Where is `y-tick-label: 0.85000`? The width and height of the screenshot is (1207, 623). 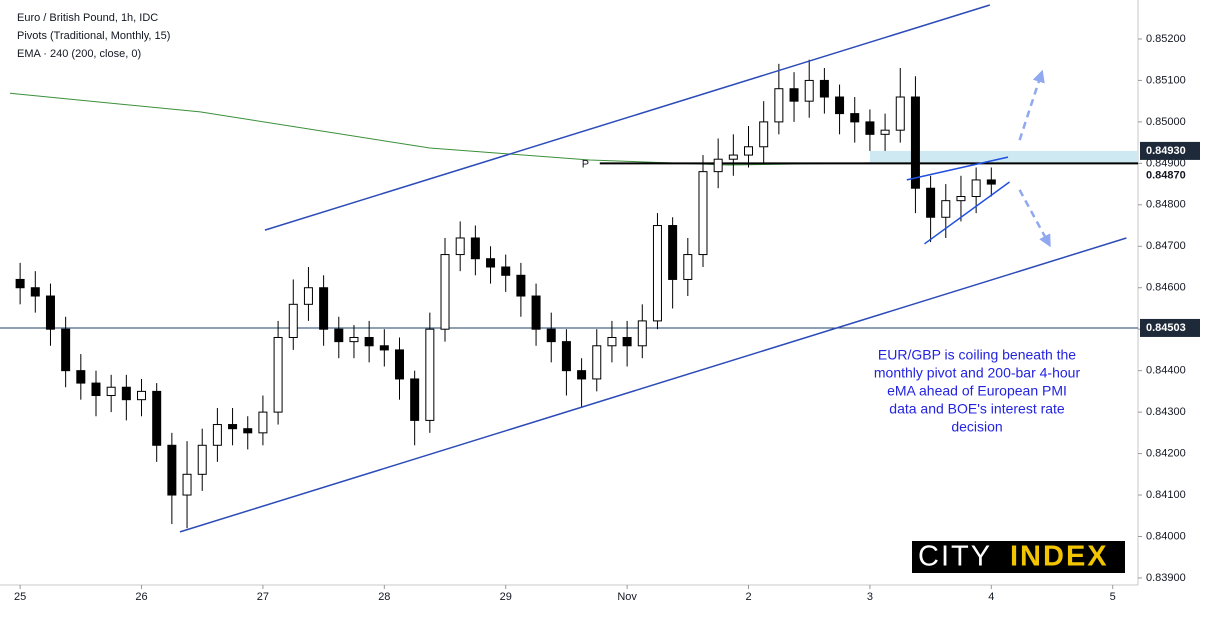 y-tick-label: 0.85000 is located at coordinates (1166, 122).